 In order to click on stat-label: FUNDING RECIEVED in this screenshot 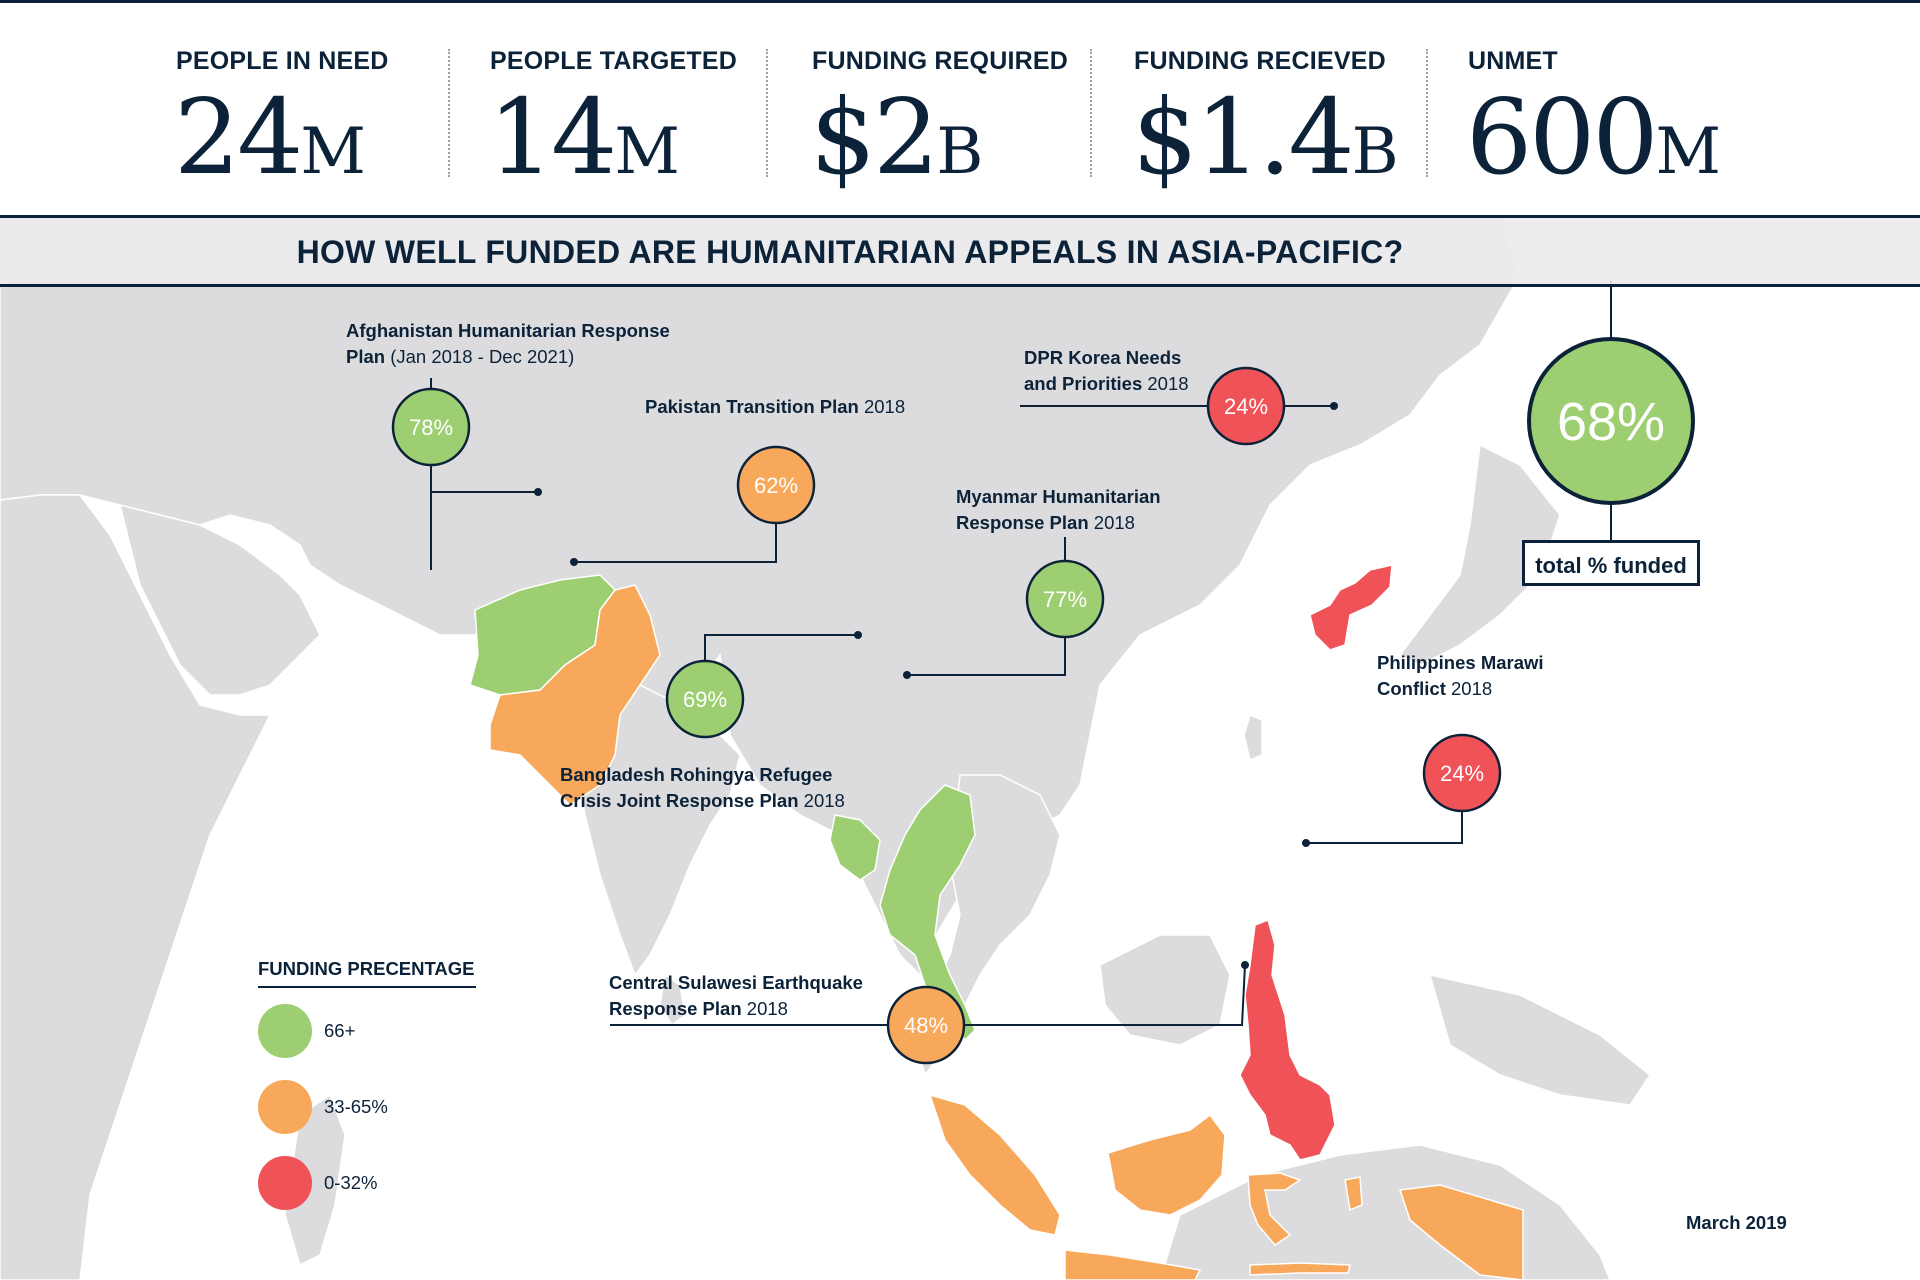, I will do `click(1260, 61)`.